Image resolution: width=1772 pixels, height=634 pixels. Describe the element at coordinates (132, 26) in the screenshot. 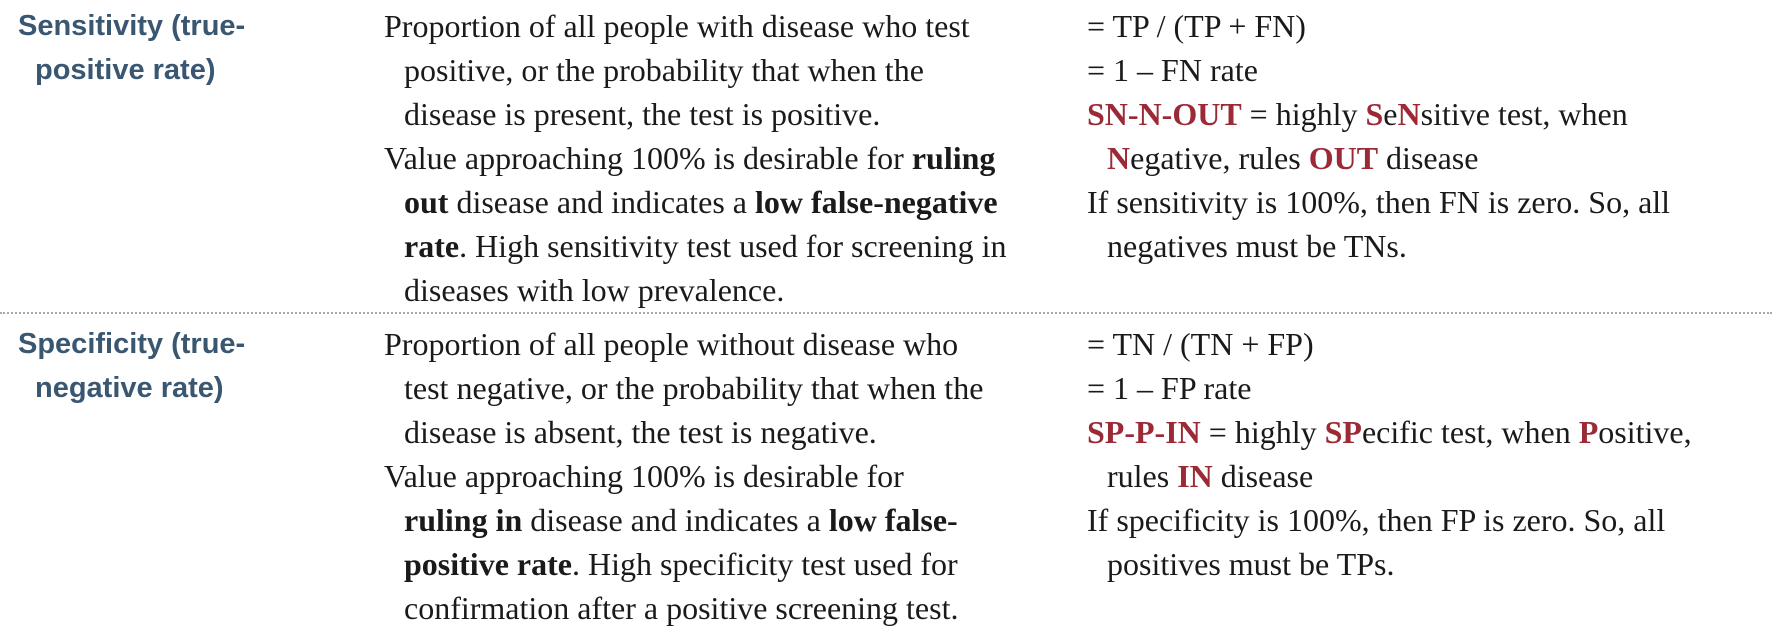

I see `term-line: Sensitivity (true-` at that location.